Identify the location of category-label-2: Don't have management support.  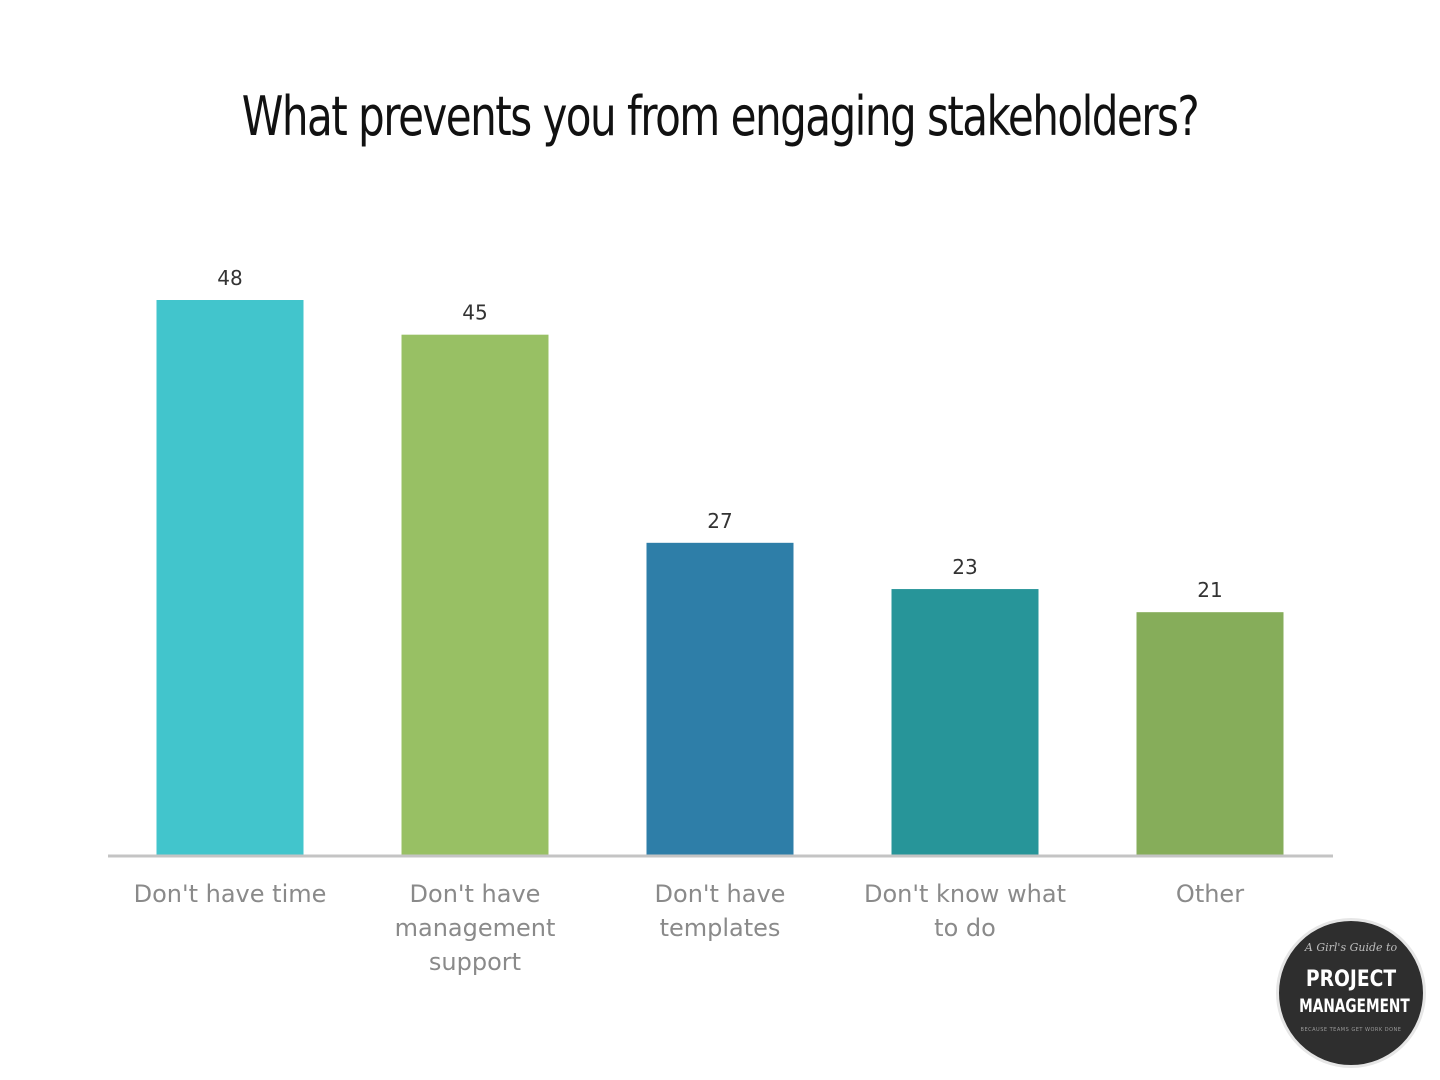
(475, 928).